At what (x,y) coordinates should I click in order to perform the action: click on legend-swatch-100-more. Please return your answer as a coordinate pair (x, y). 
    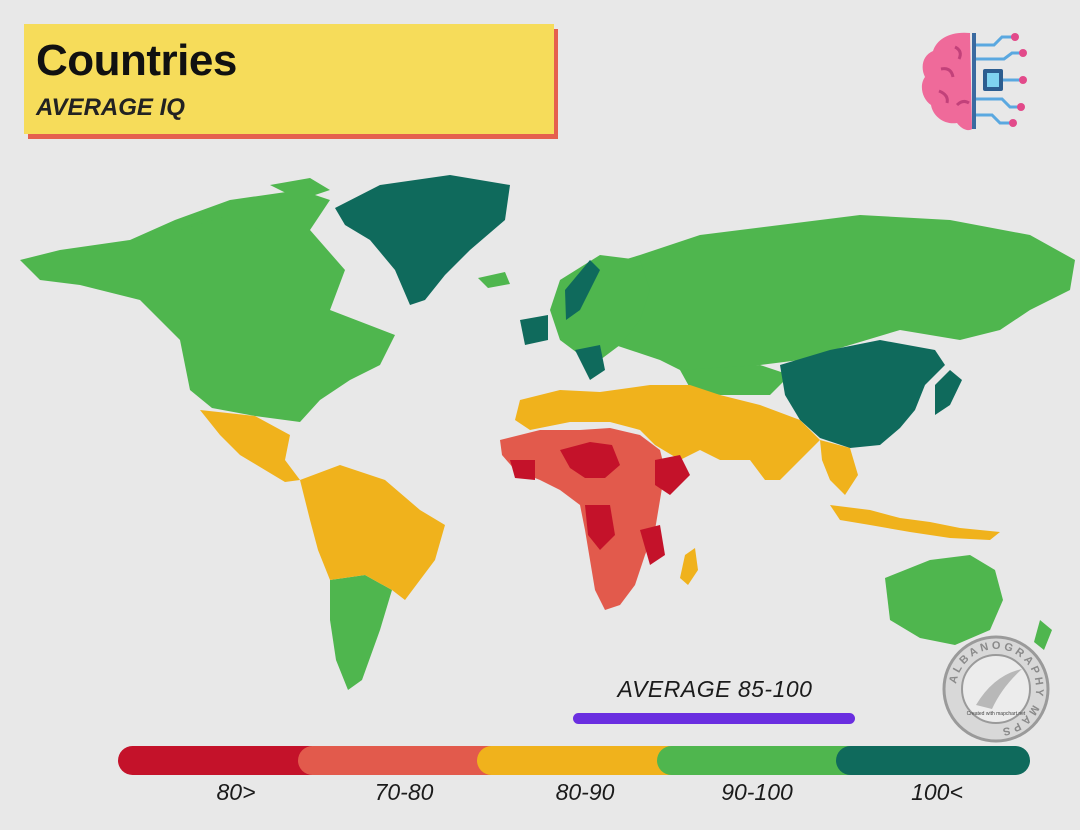
    Looking at the image, I should click on (933, 760).